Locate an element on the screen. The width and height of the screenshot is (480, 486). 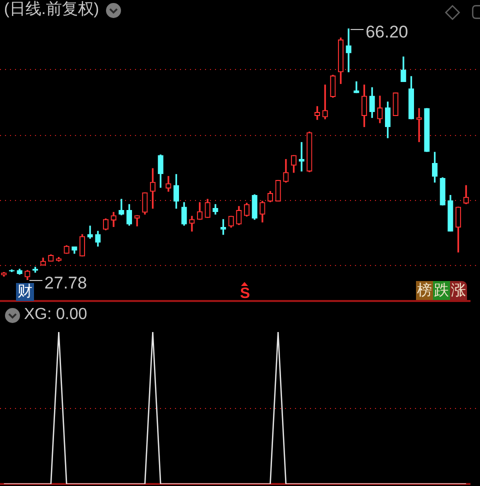
text: 财 is located at coordinates (25, 292).